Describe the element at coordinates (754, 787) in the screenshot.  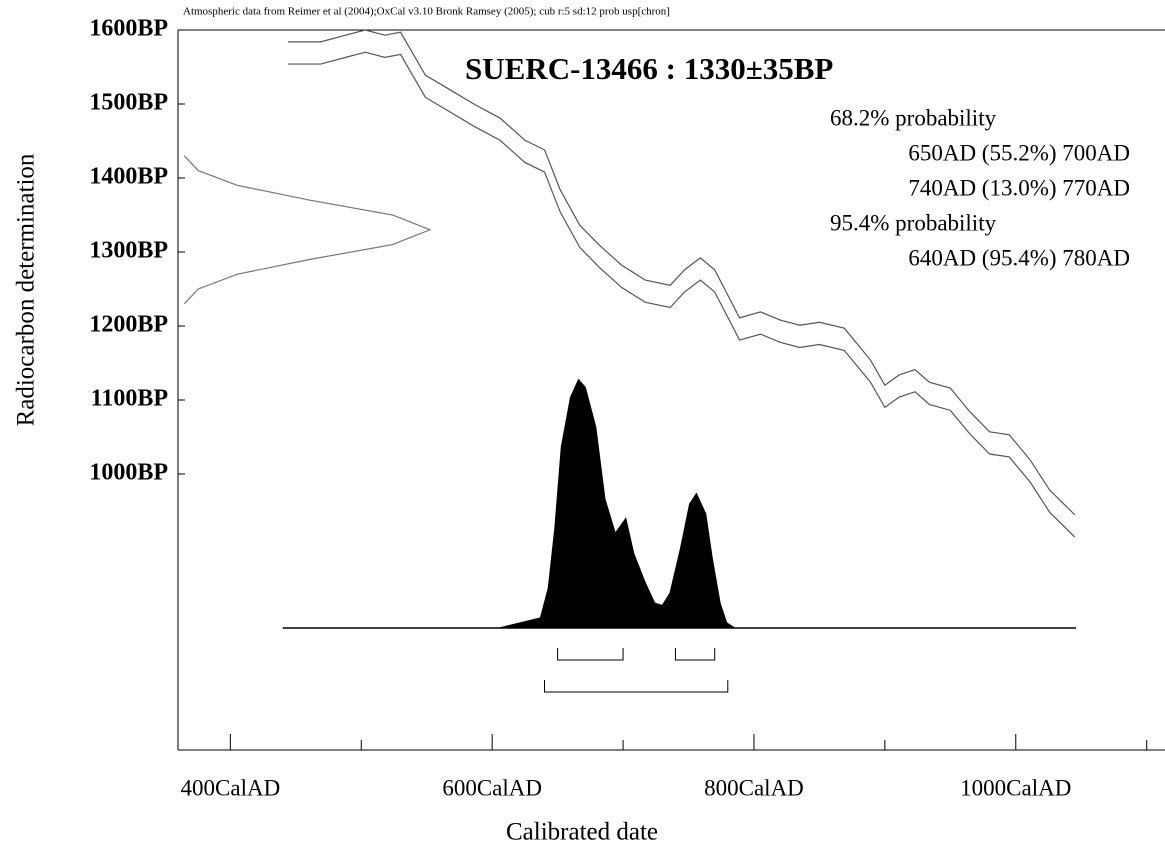
I see `x-tick-label: 800CalAD` at that location.